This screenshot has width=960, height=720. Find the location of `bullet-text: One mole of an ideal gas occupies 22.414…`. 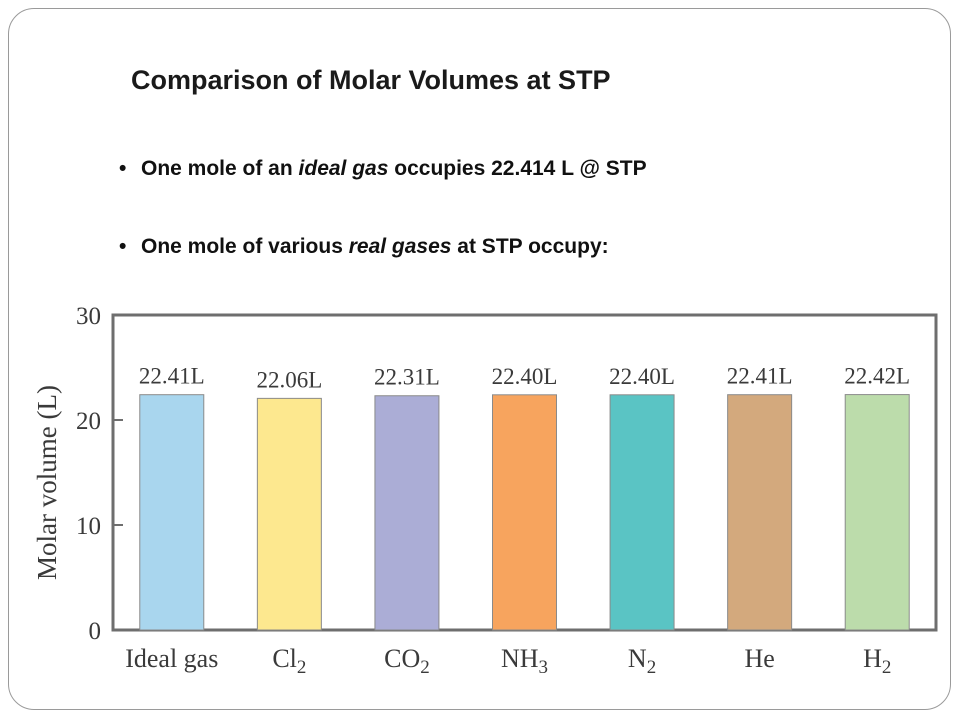

bullet-text: One mole of an ideal gas occupies 22.414… is located at coordinates (394, 168).